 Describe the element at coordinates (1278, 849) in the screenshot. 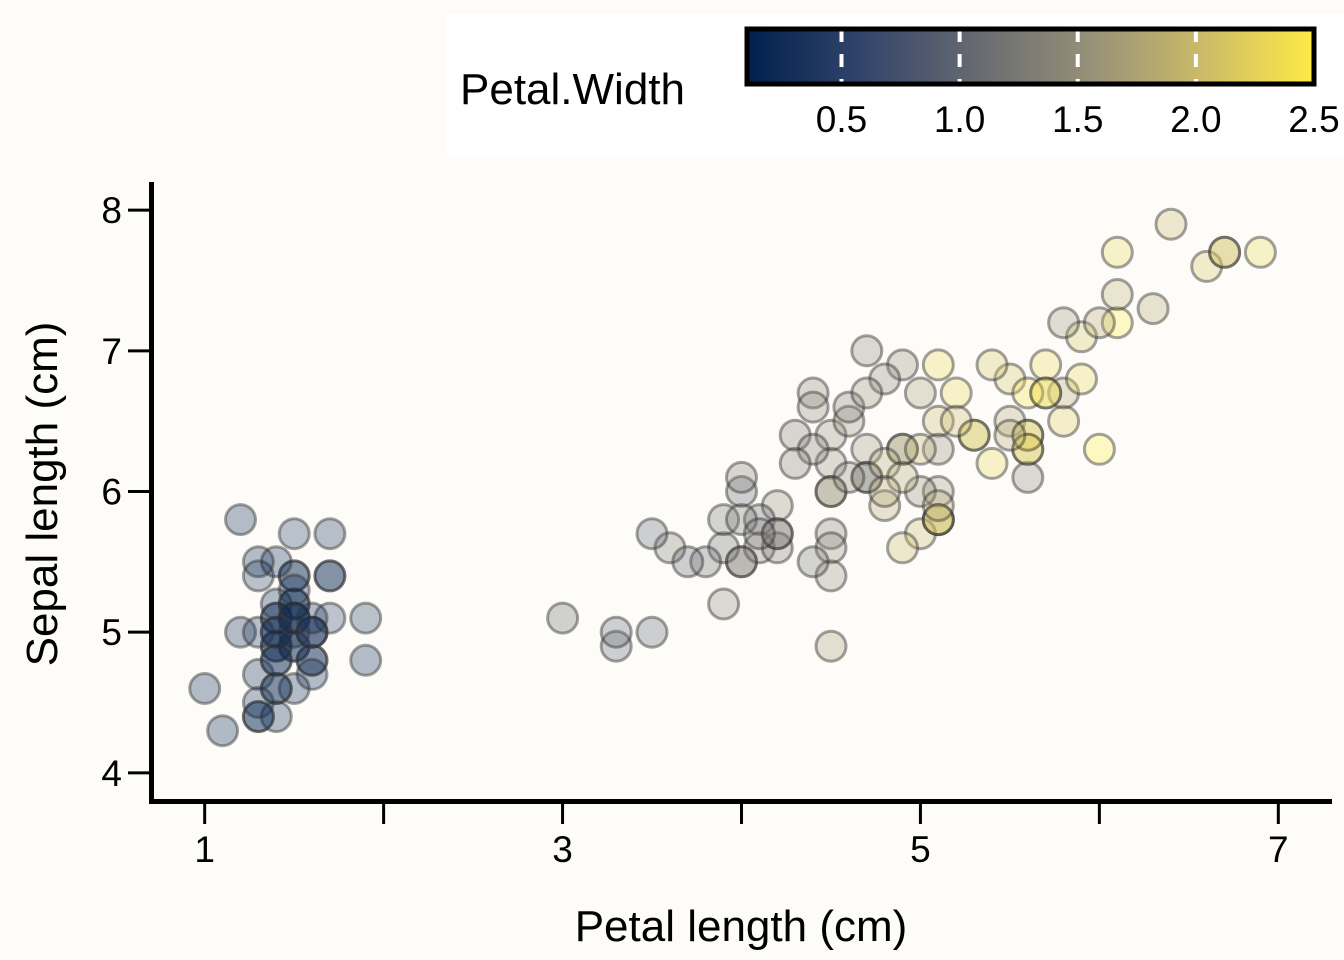

I see `x-tick-label: 7` at that location.